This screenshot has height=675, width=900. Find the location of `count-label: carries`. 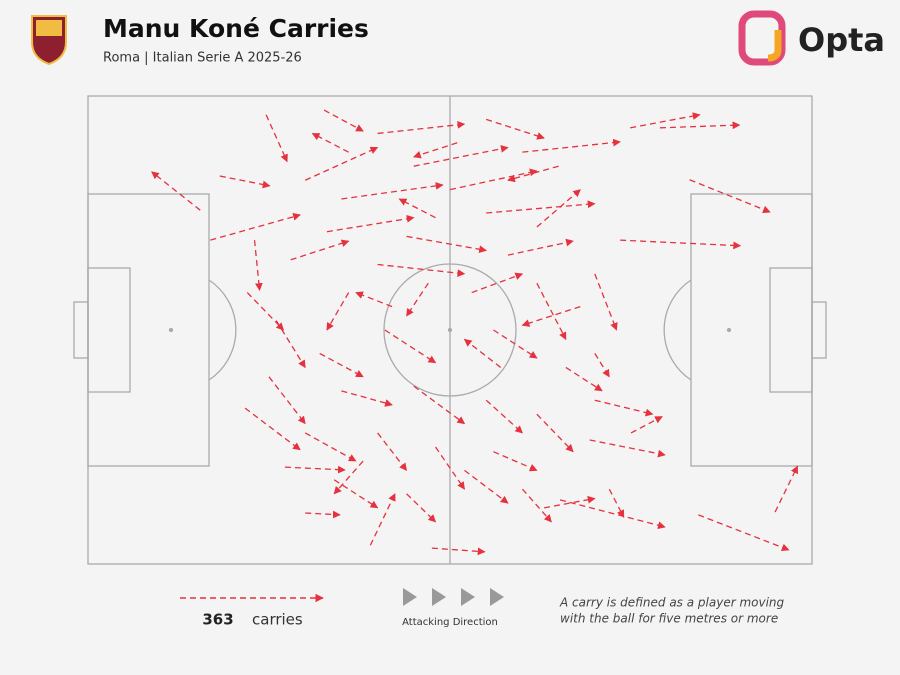

count-label: carries is located at coordinates (277, 620).